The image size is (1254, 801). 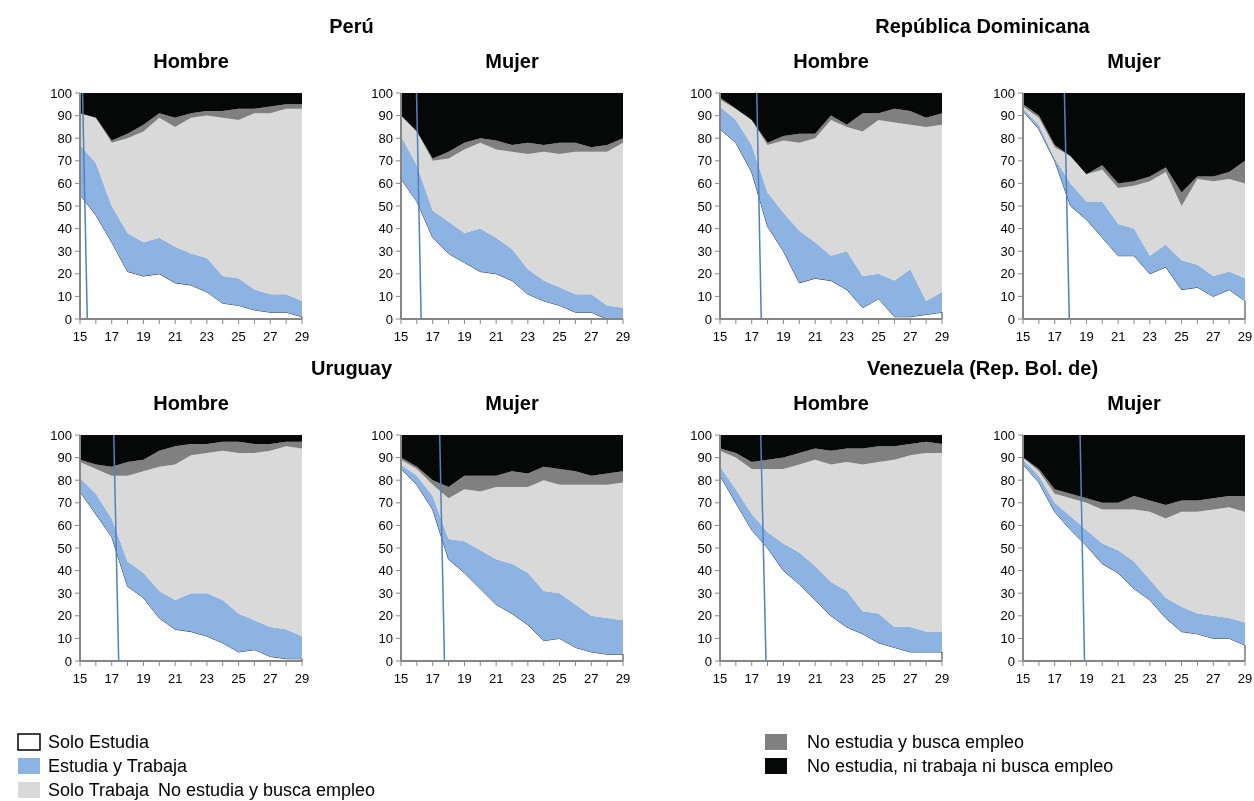 What do you see at coordinates (983, 26) in the screenshot?
I see `text: República Dominicana` at bounding box center [983, 26].